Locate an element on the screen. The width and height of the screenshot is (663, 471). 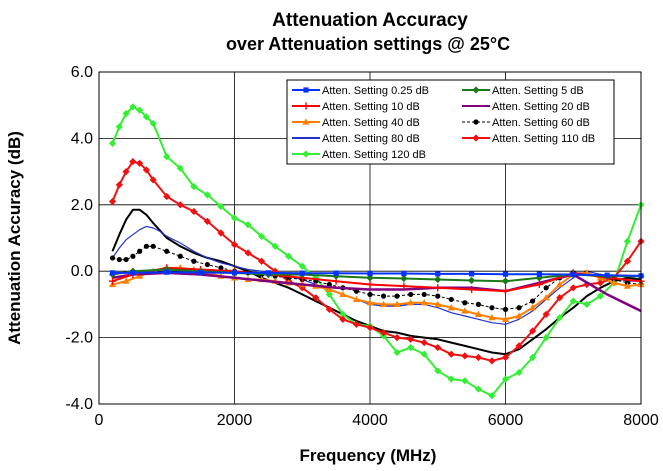
legend-label: Atten. Setting 20 dB is located at coordinates (541, 107).